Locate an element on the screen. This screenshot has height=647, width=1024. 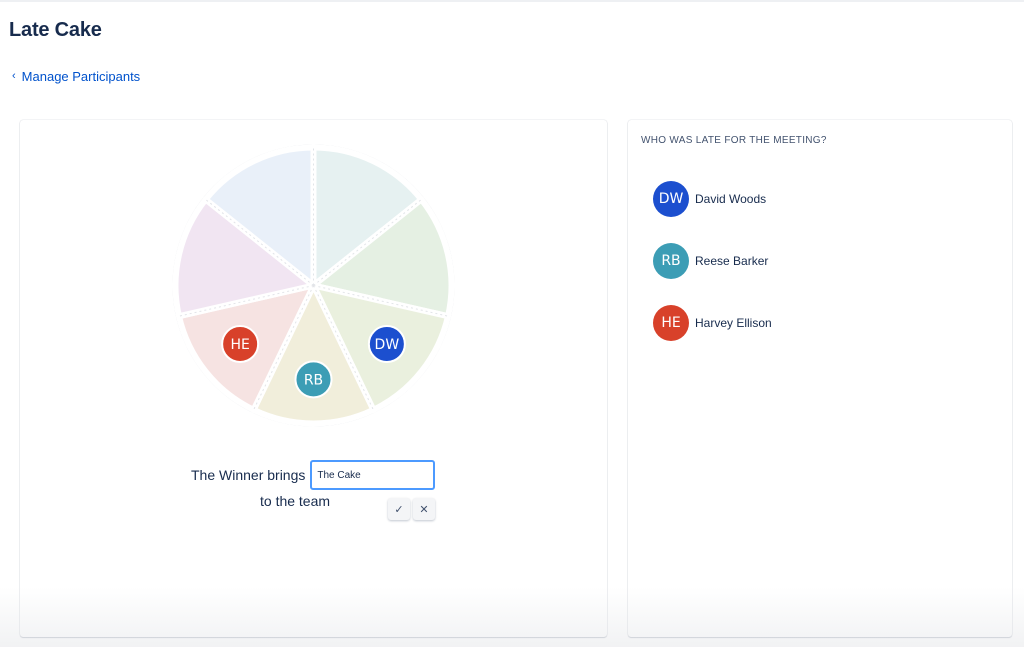
close-icon: ✕ is located at coordinates (424, 509).